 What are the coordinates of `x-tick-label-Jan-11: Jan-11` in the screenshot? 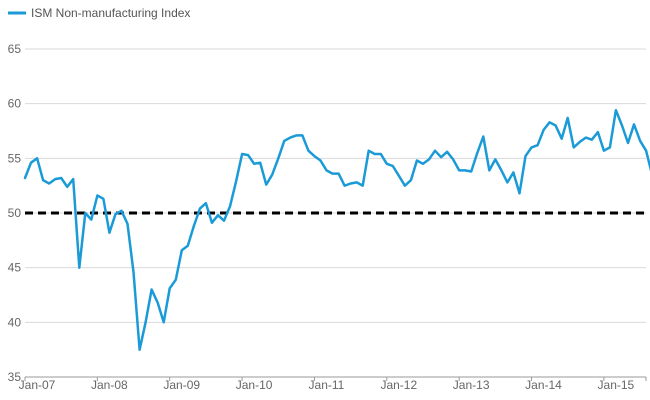 It's located at (327, 385).